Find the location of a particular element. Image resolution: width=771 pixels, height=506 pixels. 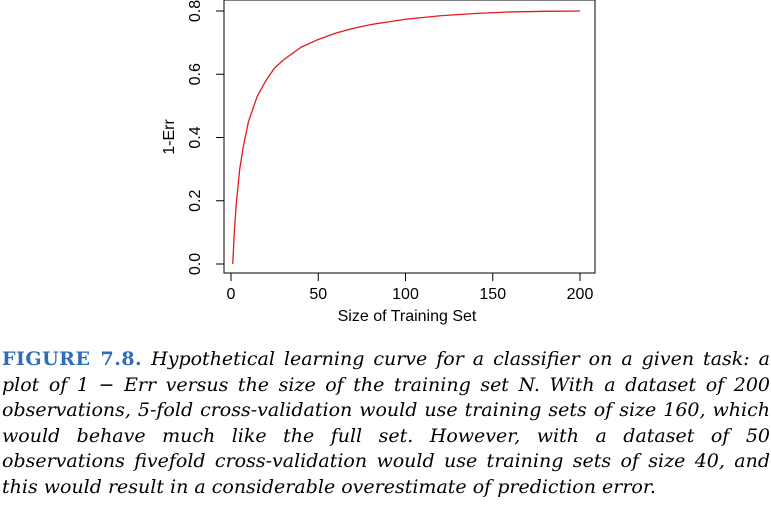

y-tick-label: 0.2 is located at coordinates (195, 201).